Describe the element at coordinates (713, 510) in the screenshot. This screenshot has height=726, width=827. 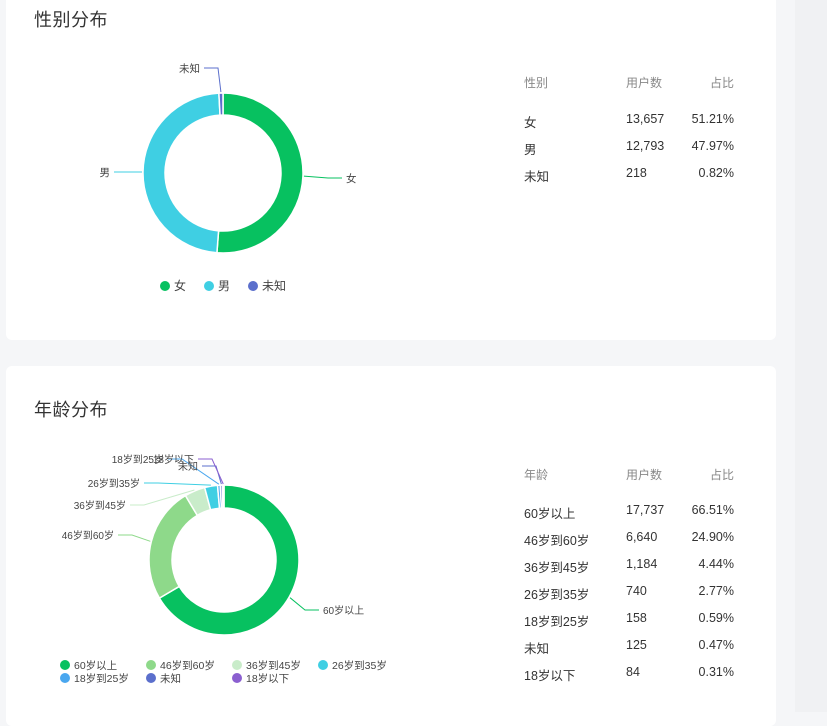
I see `row-pct: 66.51%` at that location.